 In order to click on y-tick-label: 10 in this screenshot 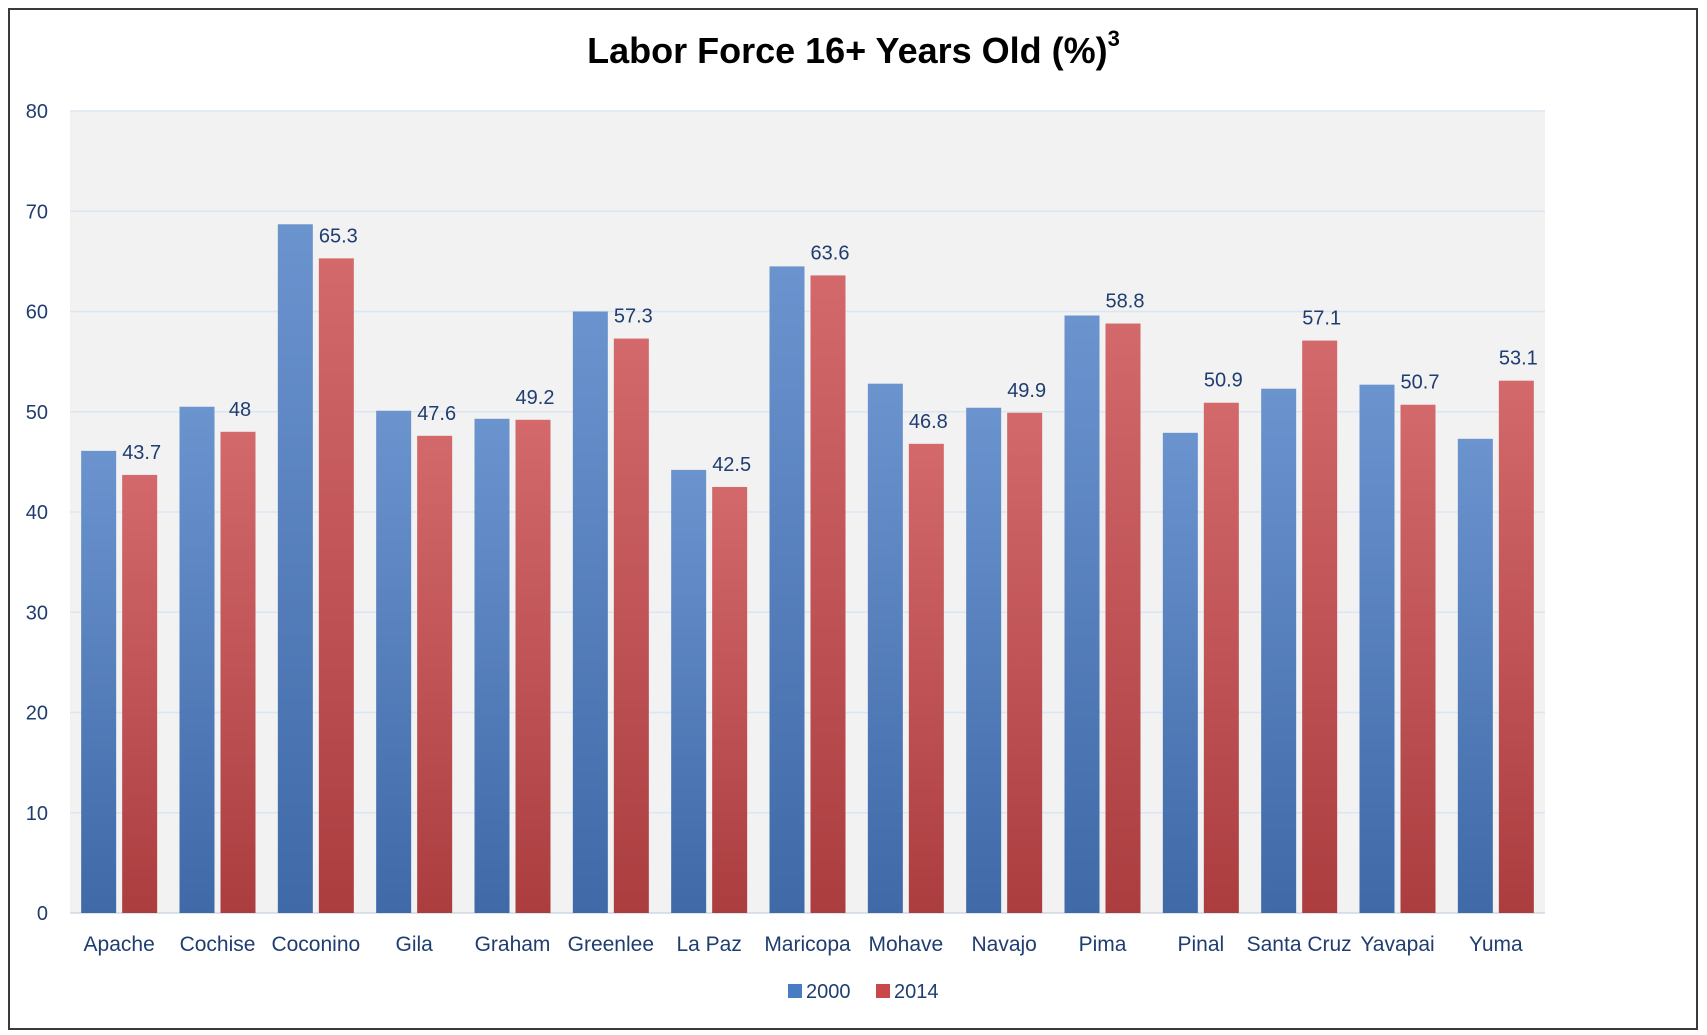, I will do `click(37, 814)`.